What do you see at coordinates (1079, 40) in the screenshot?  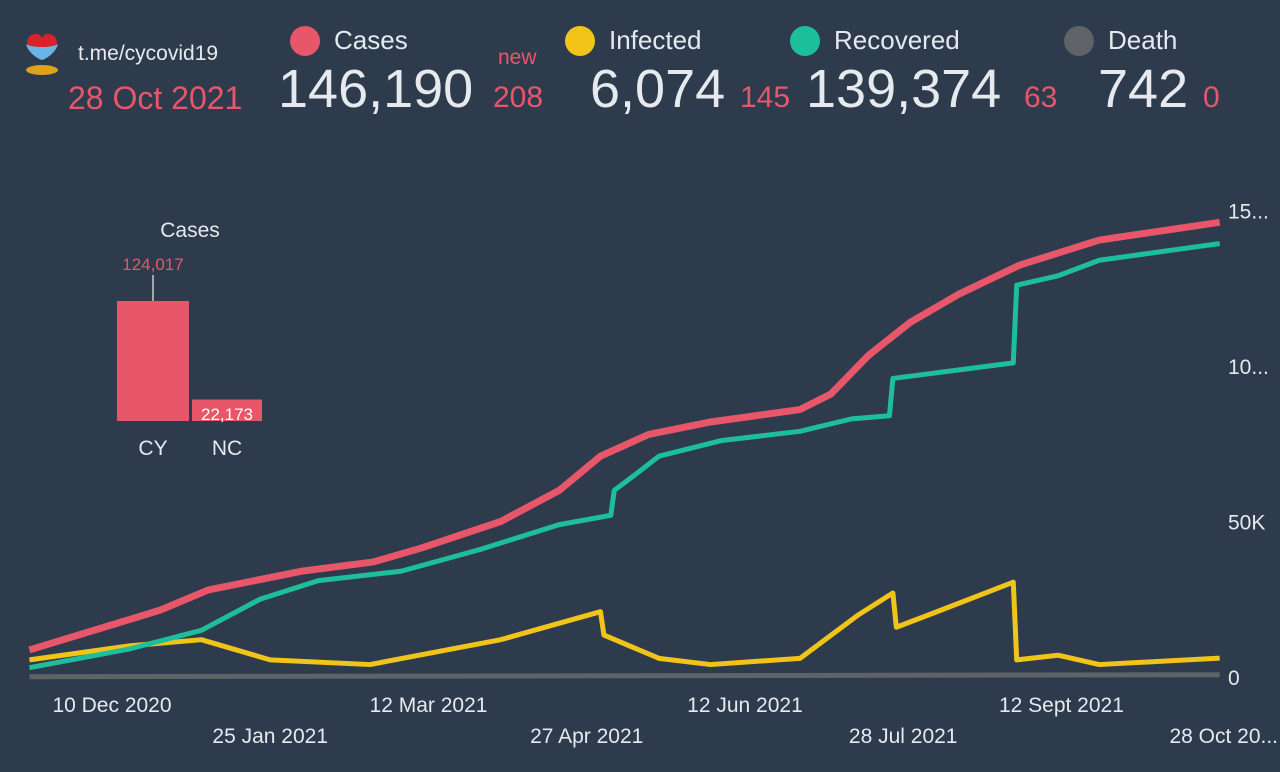 I see `death-dot-icon` at bounding box center [1079, 40].